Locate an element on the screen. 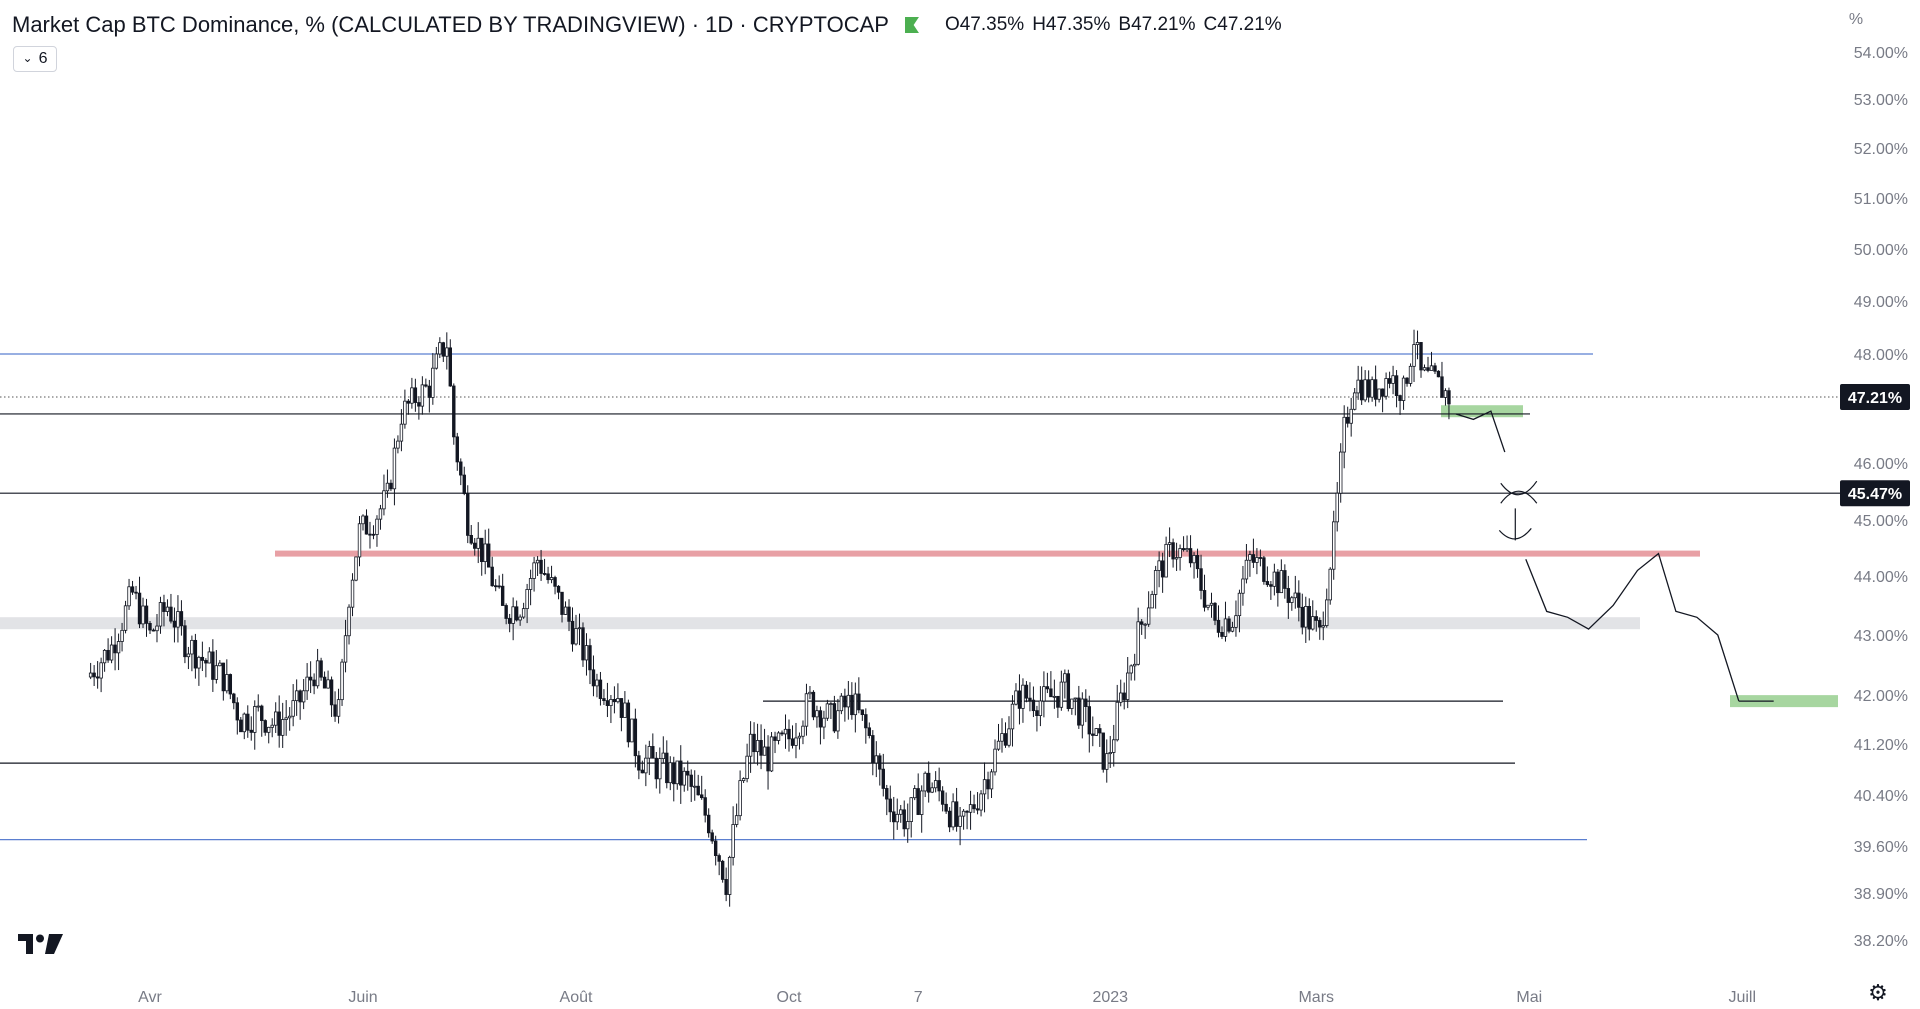 Image resolution: width=1920 pixels, height=1009 pixels. projection-break-mark is located at coordinates (1519, 497).